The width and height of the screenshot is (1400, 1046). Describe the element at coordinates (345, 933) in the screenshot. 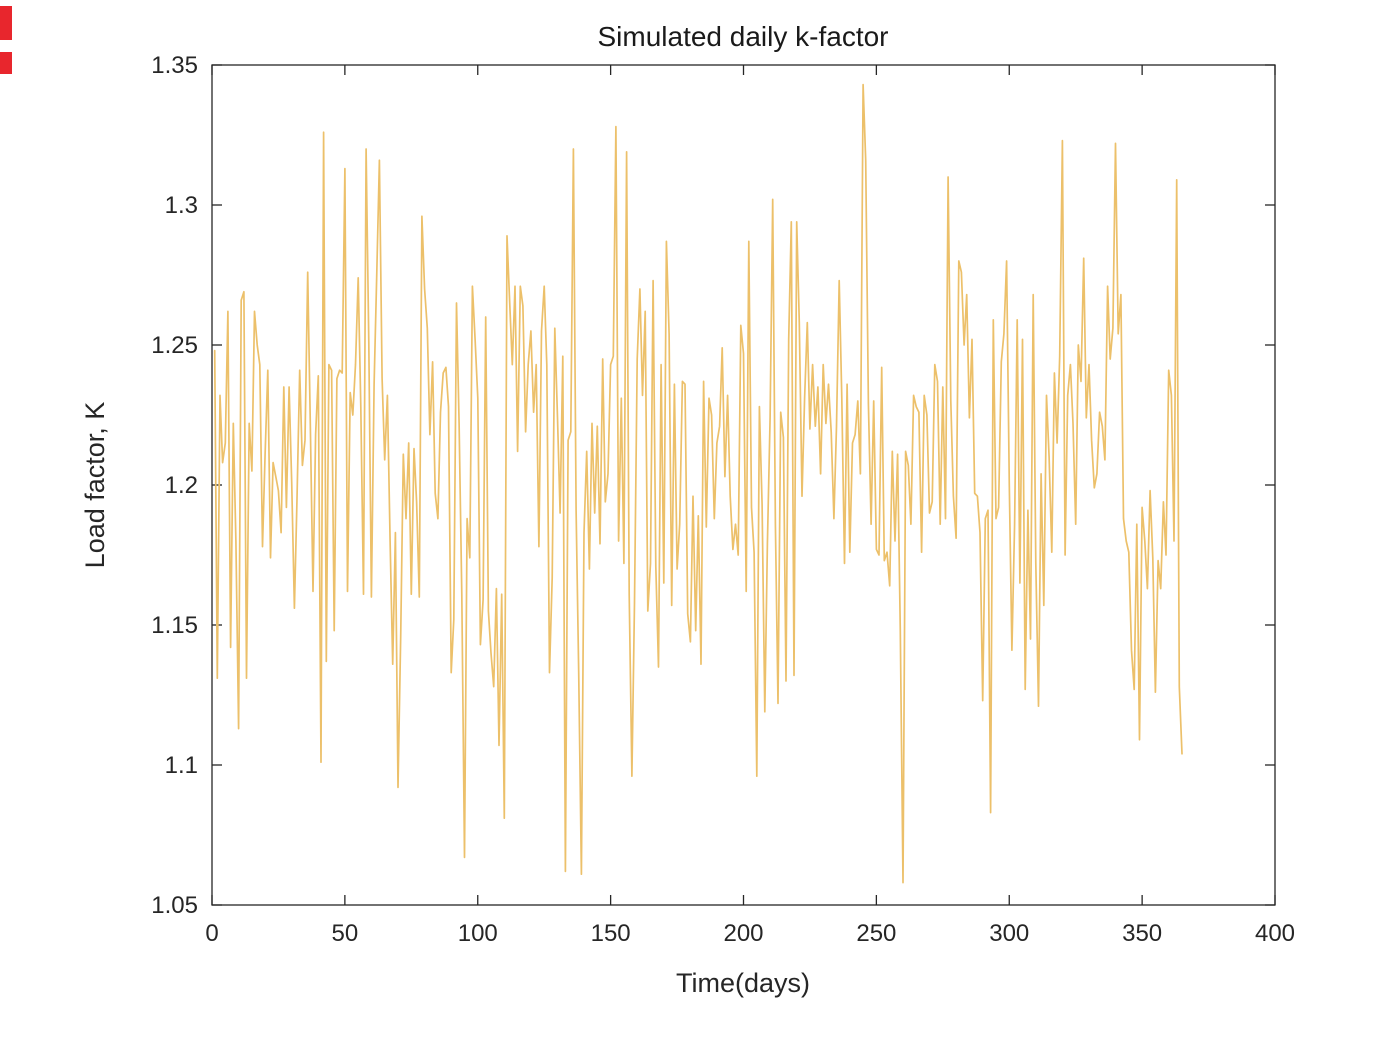

I see `x-tick-label: 50` at that location.